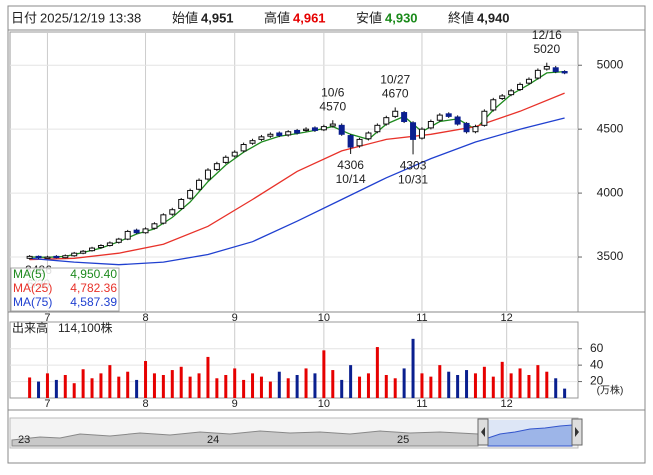  I want to click on annotation-date: 10/6, so click(333, 92).